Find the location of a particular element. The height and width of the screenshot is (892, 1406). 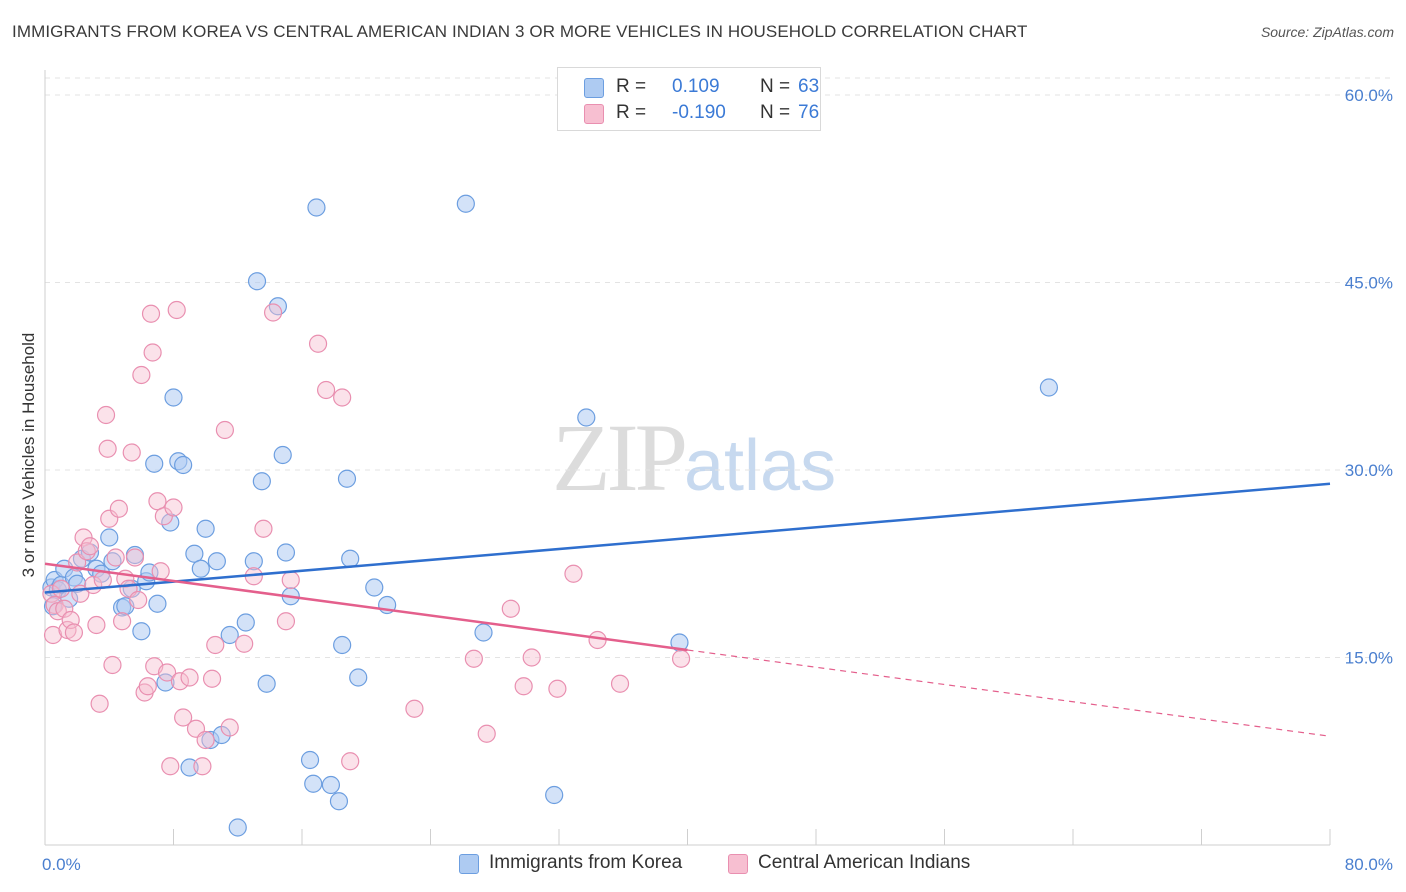

watermark: ZIPatlas is located at coordinates (694, 457).